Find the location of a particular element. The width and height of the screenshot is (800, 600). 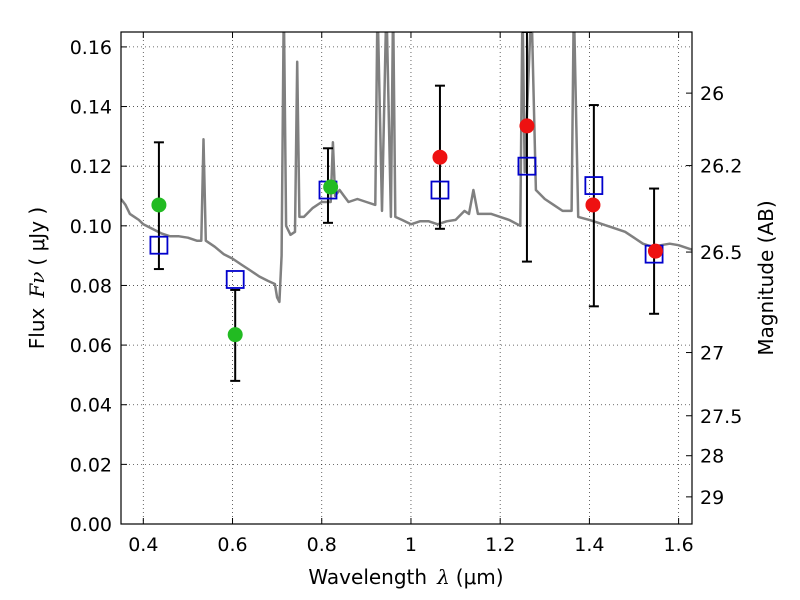

y-tick-label: 0.02 is located at coordinates (91, 465).